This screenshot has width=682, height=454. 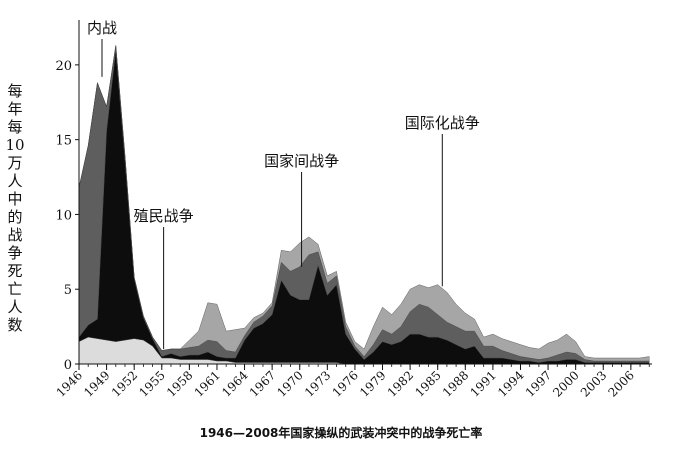 What do you see at coordinates (317, 383) in the screenshot?
I see `x-tick-label: 1973` at bounding box center [317, 383].